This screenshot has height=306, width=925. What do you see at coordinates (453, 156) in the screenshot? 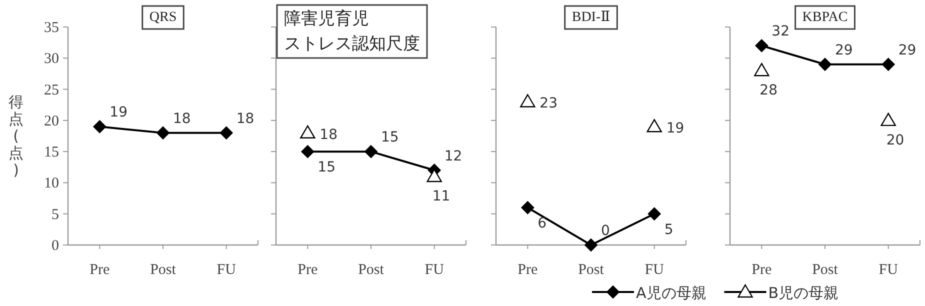
I see `data-label: 12` at bounding box center [453, 156].